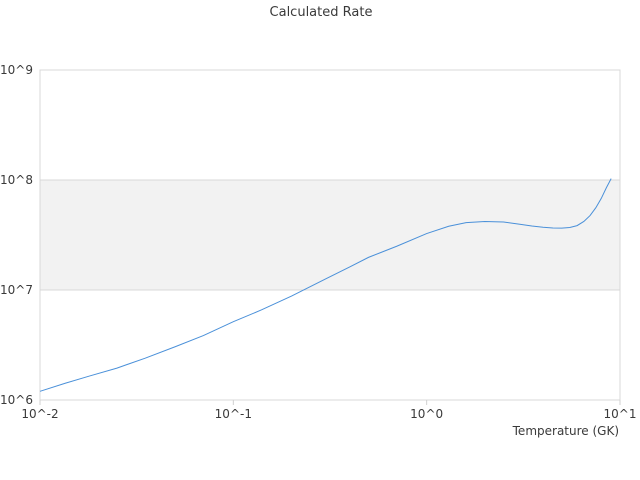 This screenshot has width=640, height=480. I want to click on x-axis-label: Temperature (GK), so click(565, 431).